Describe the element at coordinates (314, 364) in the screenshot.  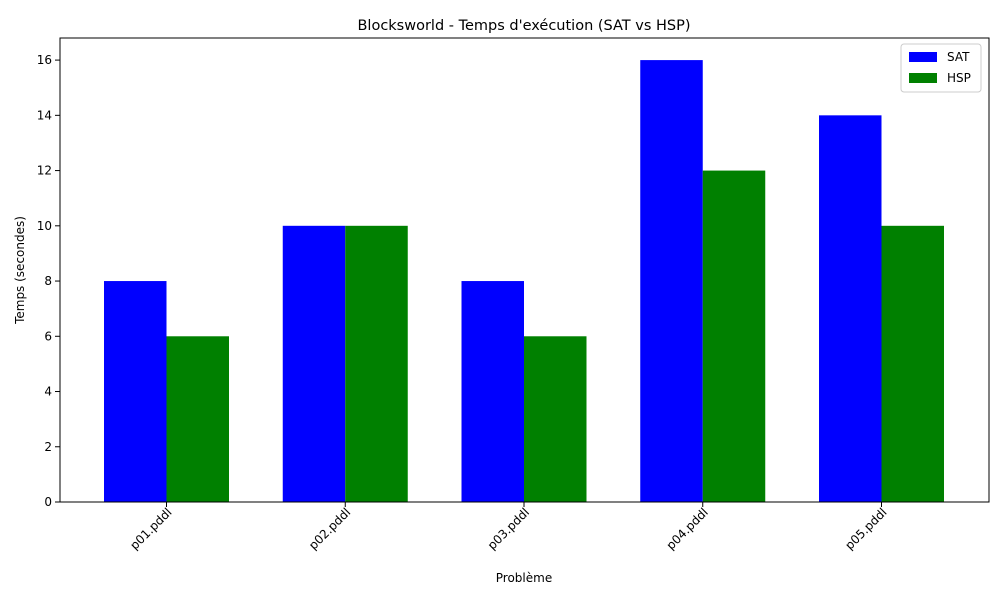
I see `bar-sat-p02-pddl` at that location.